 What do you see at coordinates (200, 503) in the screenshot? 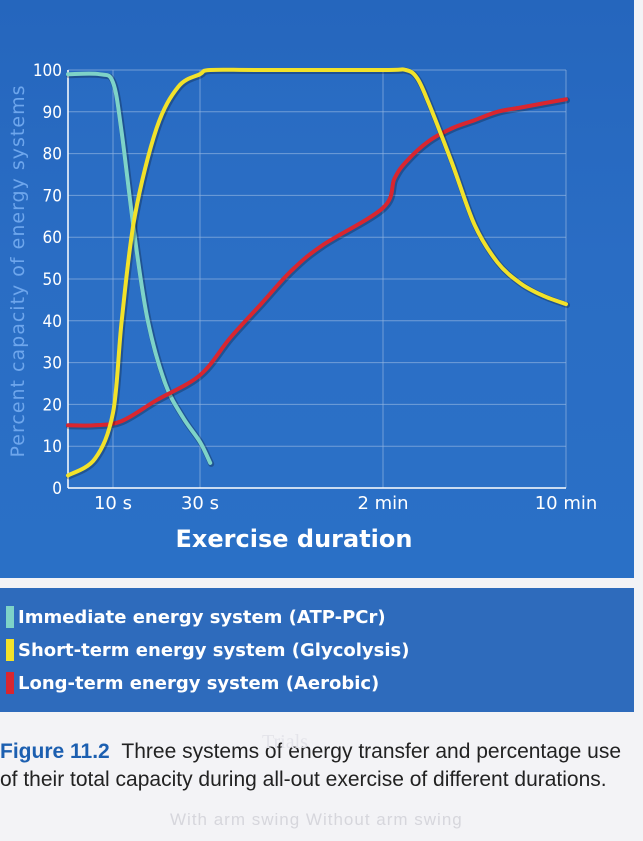
I see `x-tick-label: 30 s` at bounding box center [200, 503].